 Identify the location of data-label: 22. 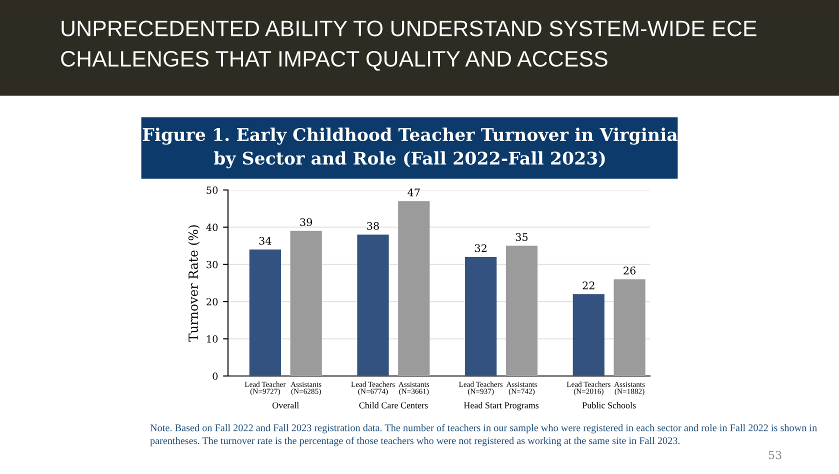
(588, 285).